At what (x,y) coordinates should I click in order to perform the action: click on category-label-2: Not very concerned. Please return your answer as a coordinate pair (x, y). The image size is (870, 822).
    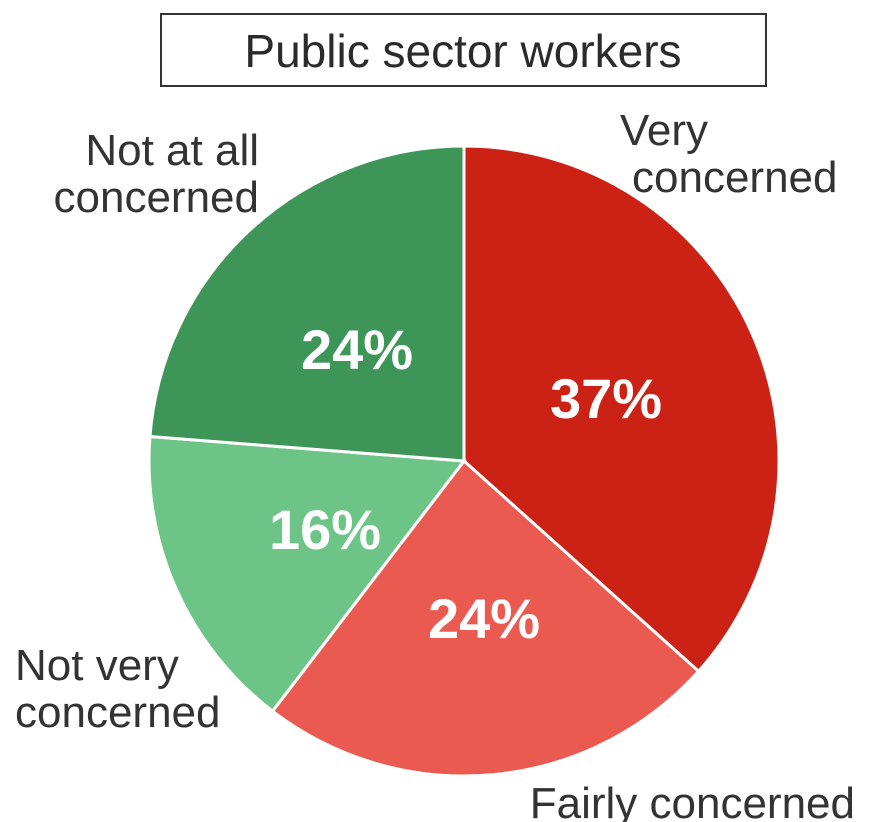
    Looking at the image, I should click on (117, 689).